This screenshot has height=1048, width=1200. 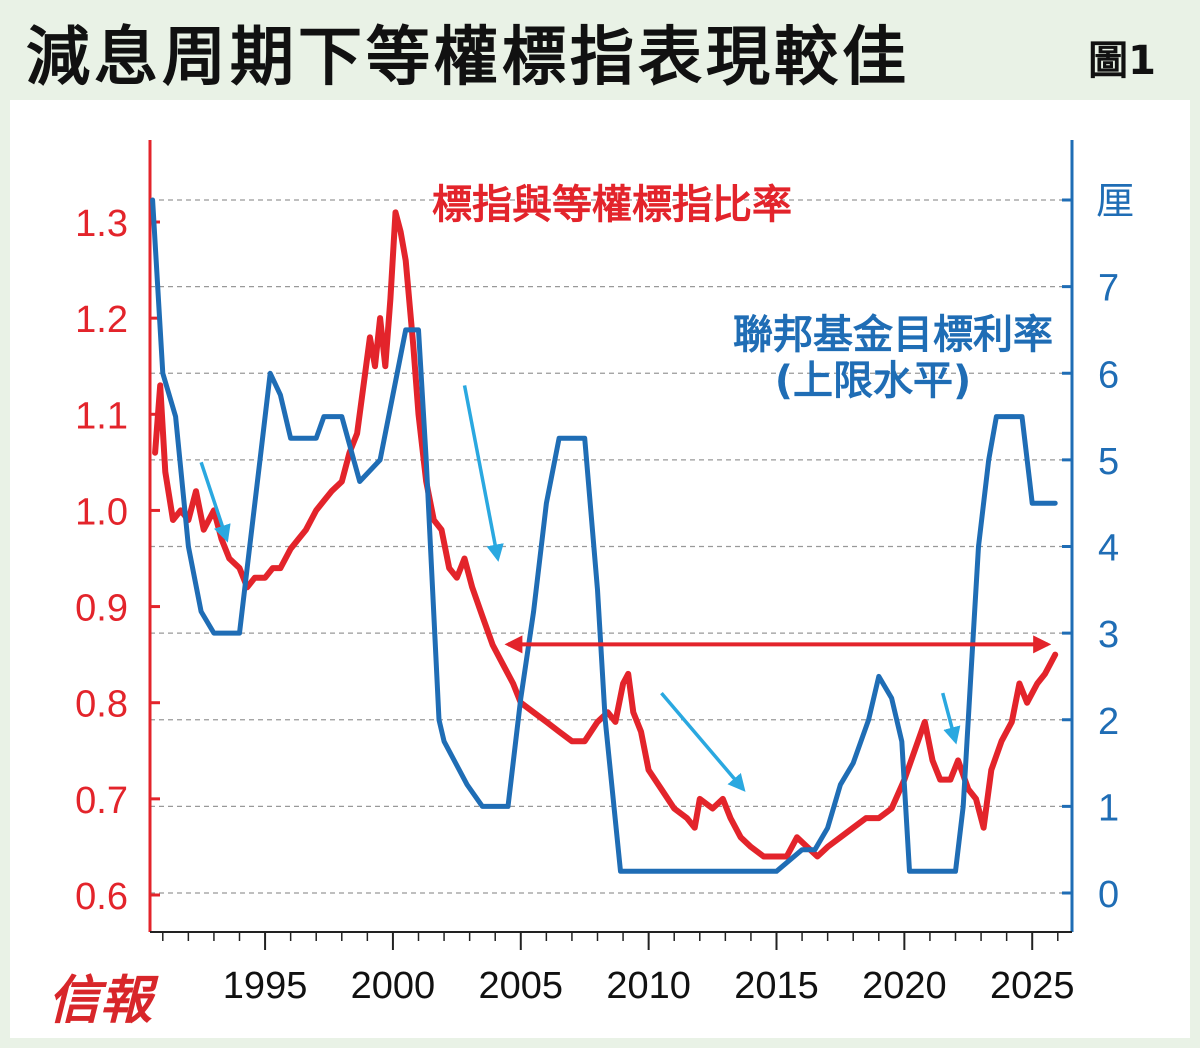 I want to click on right-tick-label: 3, so click(x=1108, y=635).